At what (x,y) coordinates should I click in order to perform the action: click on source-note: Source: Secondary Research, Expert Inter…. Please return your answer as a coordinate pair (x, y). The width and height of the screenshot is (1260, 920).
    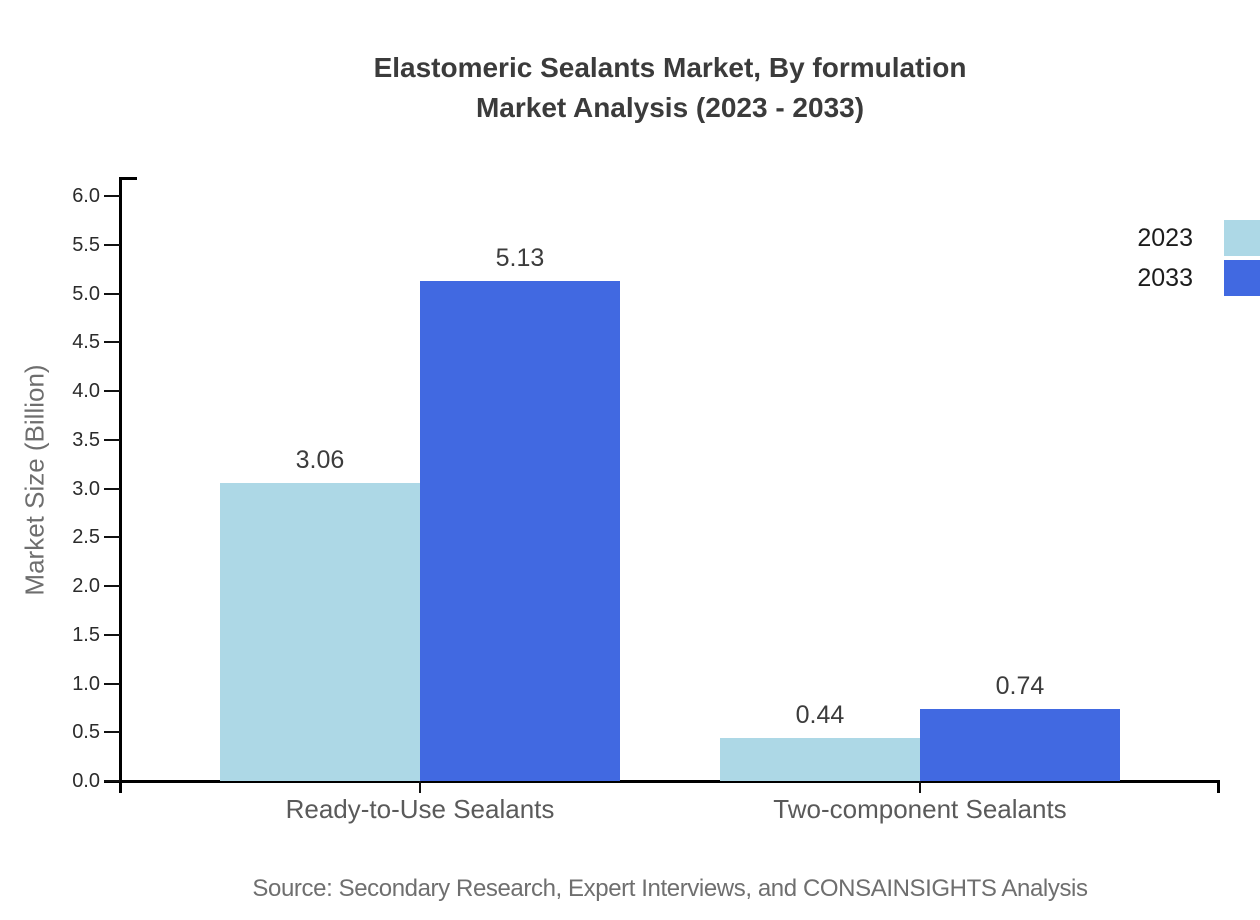
    Looking at the image, I should click on (670, 888).